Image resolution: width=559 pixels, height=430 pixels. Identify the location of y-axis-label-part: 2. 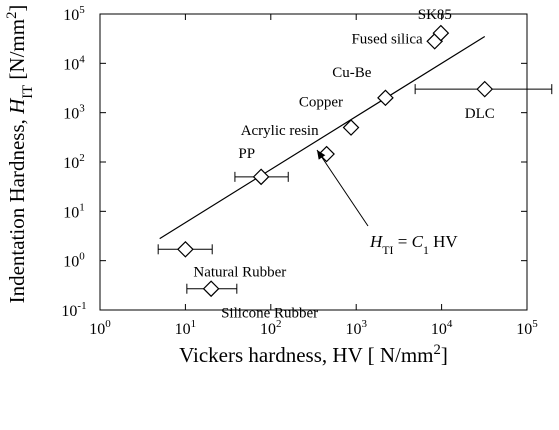
(12, 15).